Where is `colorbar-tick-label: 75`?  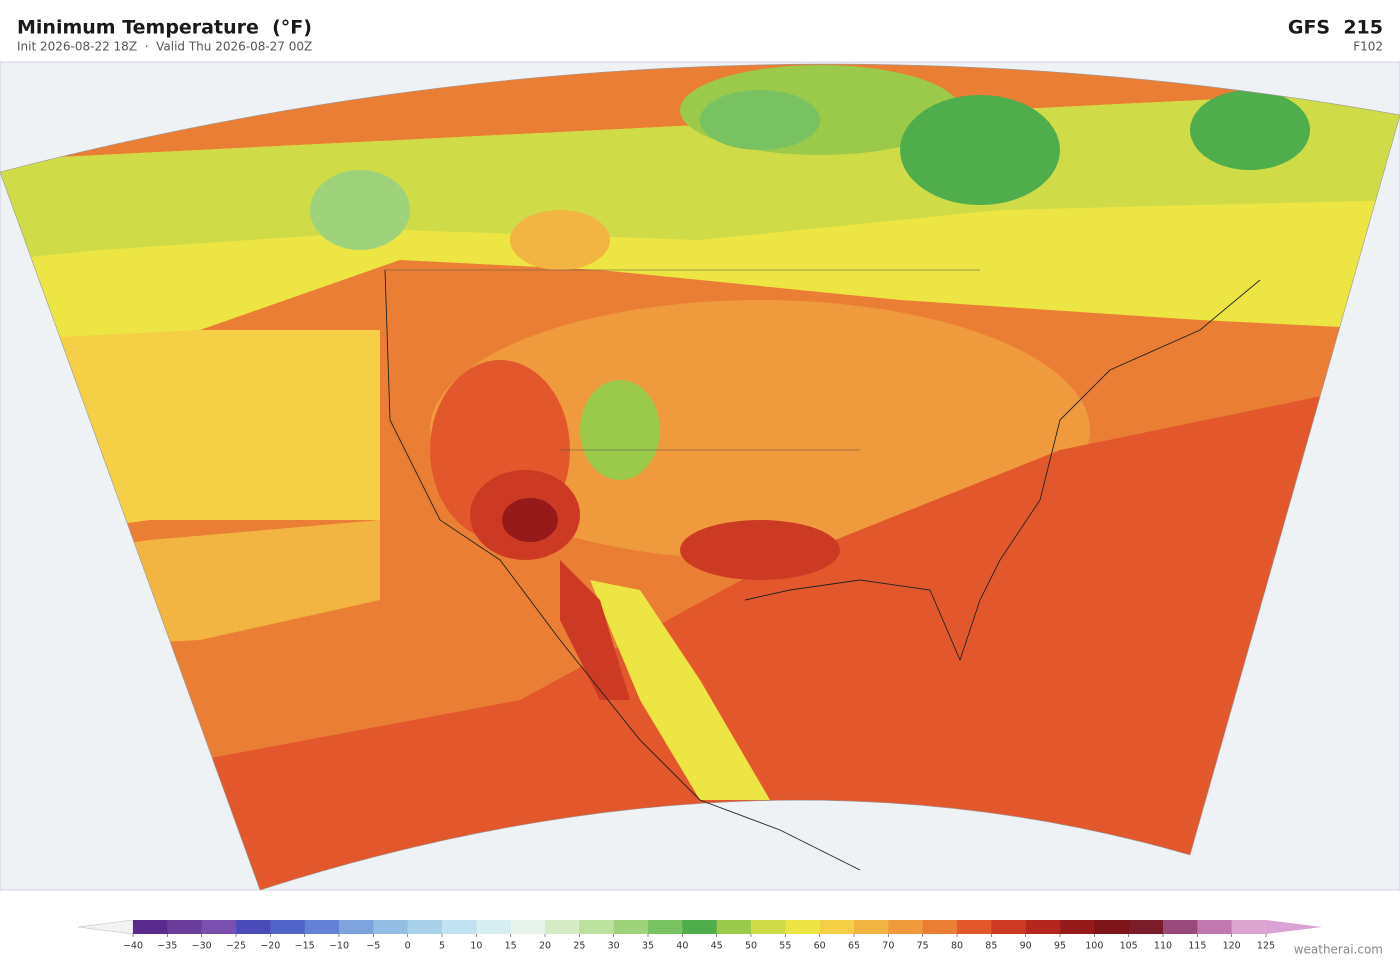 colorbar-tick-label: 75 is located at coordinates (923, 946).